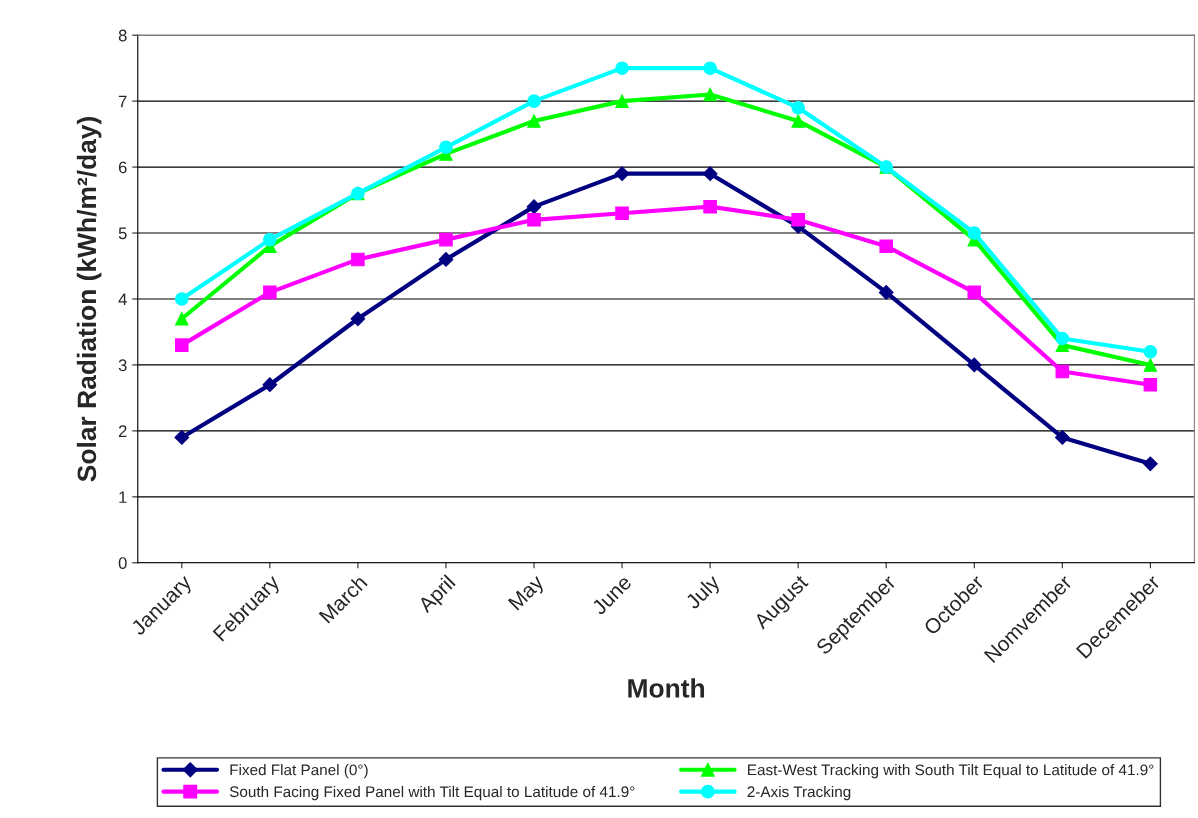 This screenshot has height=818, width=1198. What do you see at coordinates (799, 793) in the screenshot?
I see `legend-label: 2-Axis Tracking` at bounding box center [799, 793].